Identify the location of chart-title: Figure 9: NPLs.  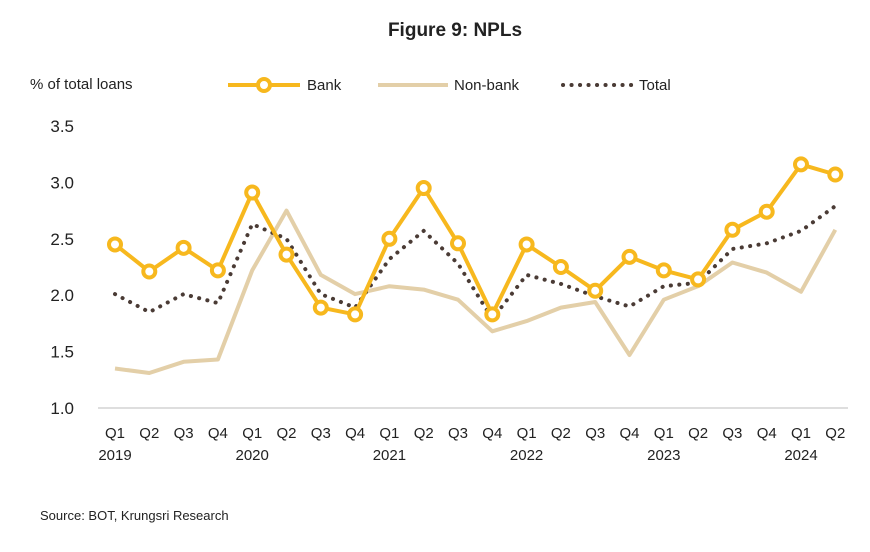
(455, 30).